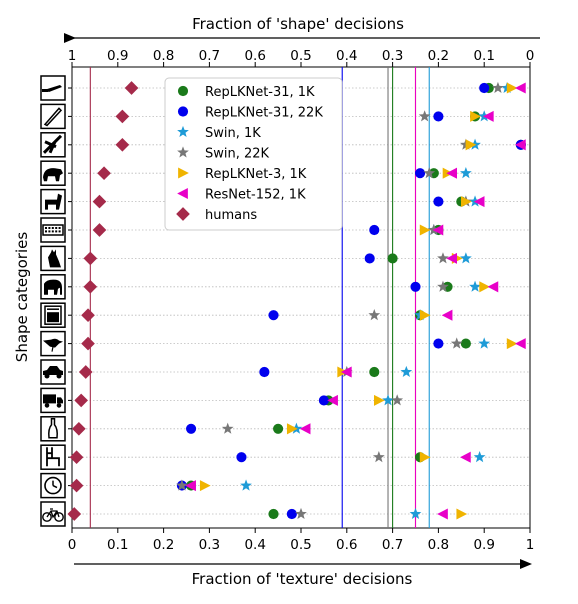 Image resolution: width=578 pixels, height=604 pixels. What do you see at coordinates (233, 133) in the screenshot?
I see `legend-label: Swin, 1K` at bounding box center [233, 133].